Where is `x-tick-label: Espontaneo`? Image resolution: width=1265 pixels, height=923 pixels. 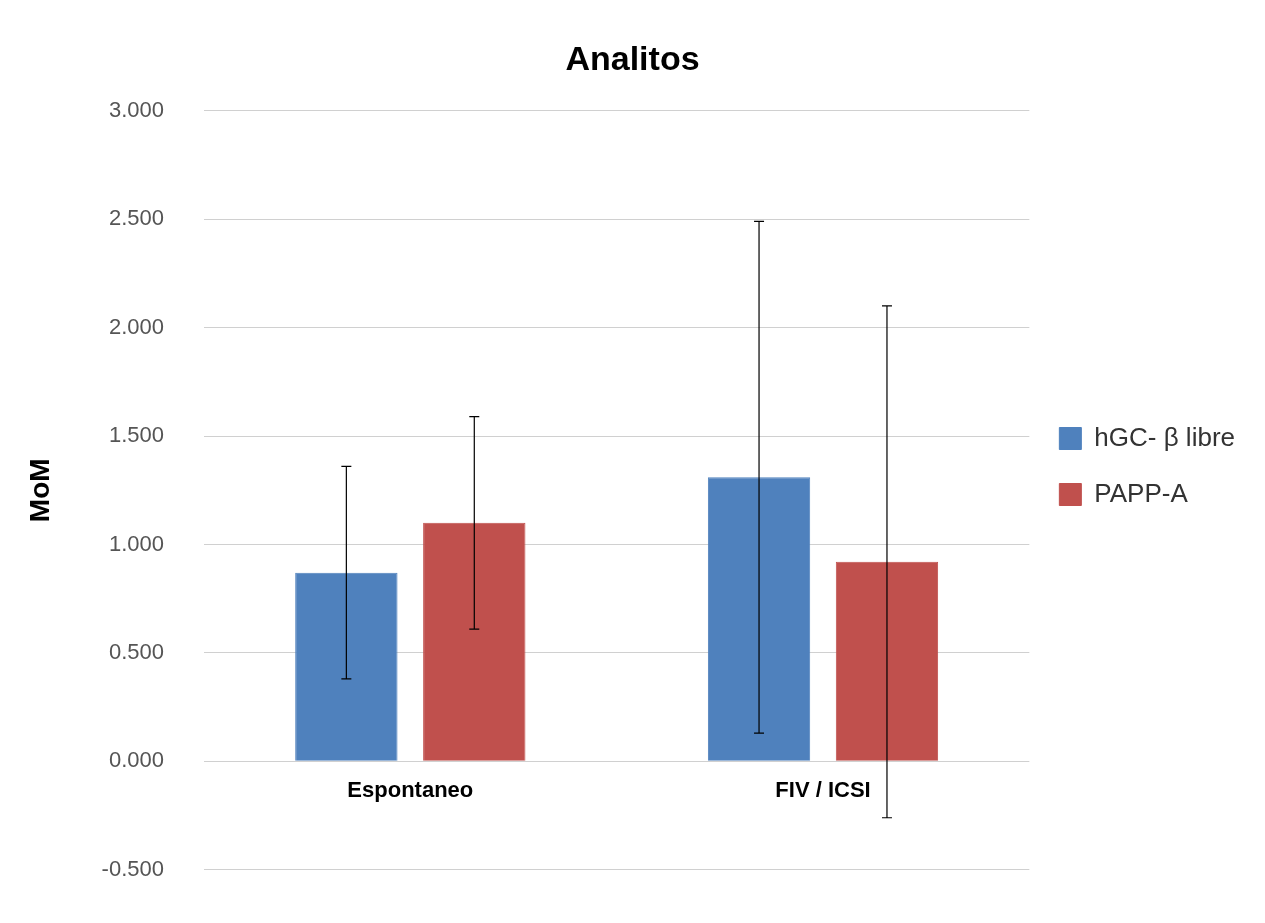
x-tick-label: Espontaneo is located at coordinates (410, 789).